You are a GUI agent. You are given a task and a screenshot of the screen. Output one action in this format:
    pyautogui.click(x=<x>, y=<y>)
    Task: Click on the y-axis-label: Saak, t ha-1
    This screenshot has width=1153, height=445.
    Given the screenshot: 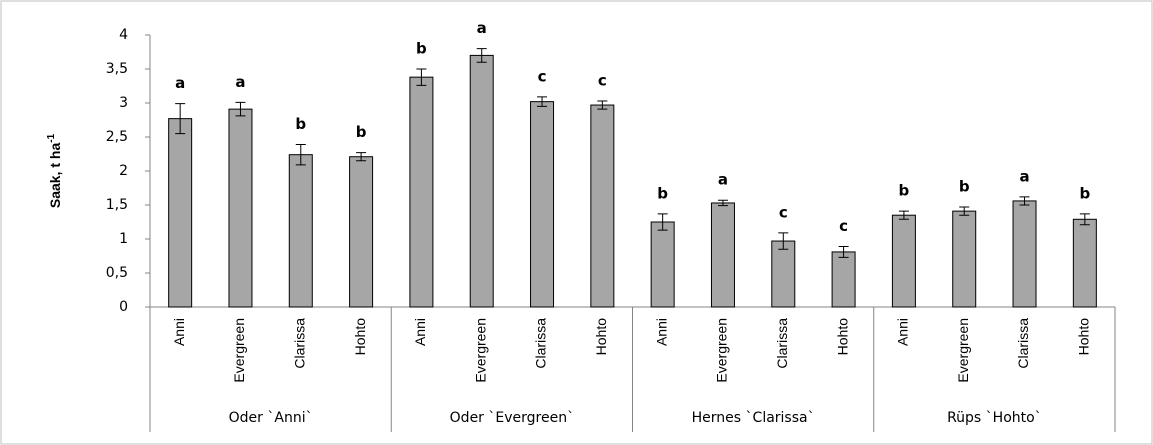 What is the action you would take?
    pyautogui.click(x=54, y=170)
    